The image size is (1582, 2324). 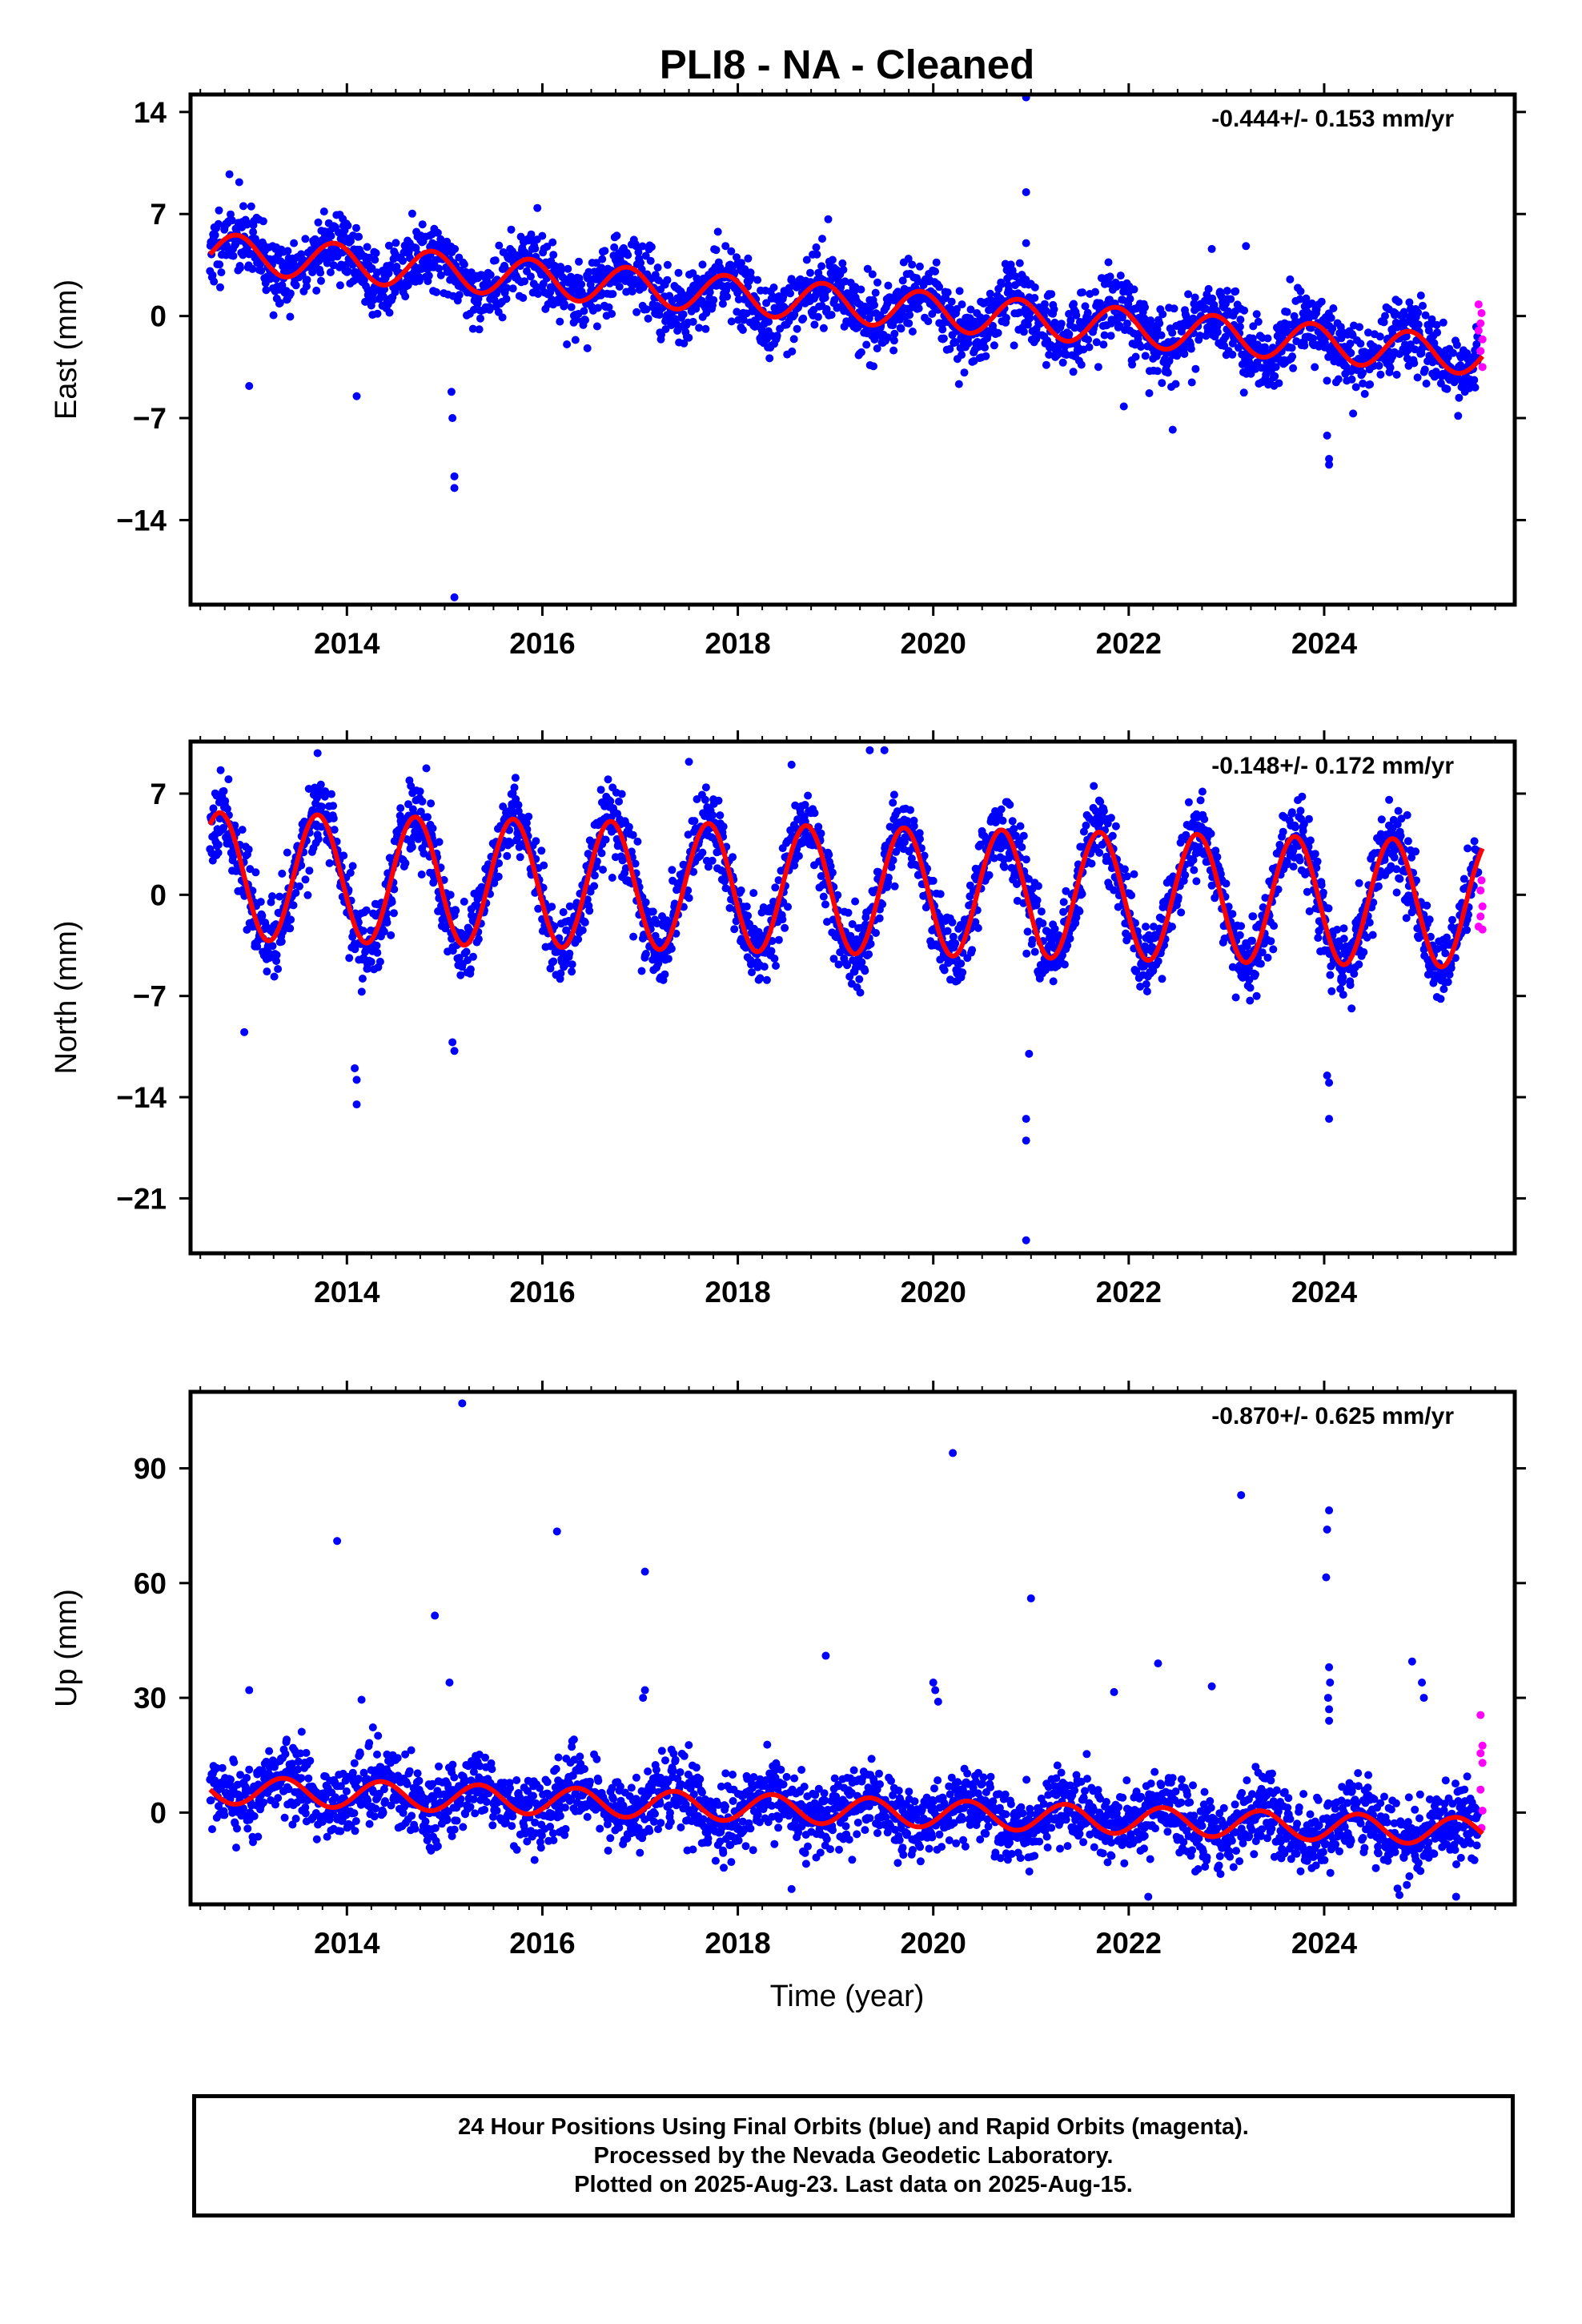 What do you see at coordinates (1332, 119) in the screenshot?
I see `rate-annotation: -0.444+/- 0.153 mm/yr` at bounding box center [1332, 119].